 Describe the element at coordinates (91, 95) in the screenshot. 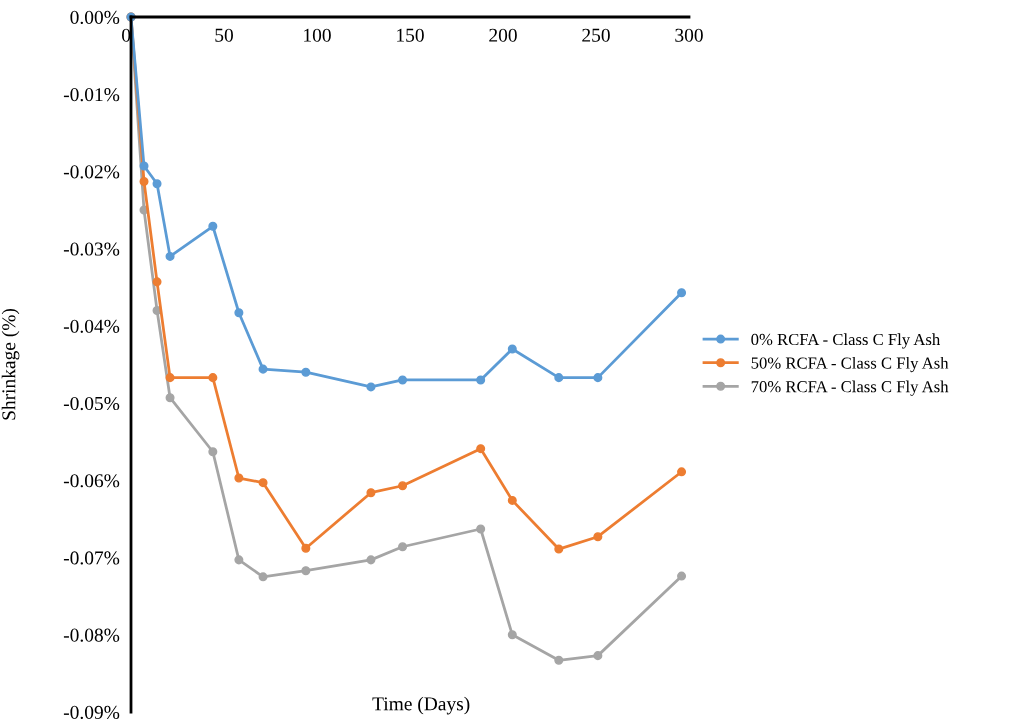

I see `y-tick-label: -0.01%` at that location.